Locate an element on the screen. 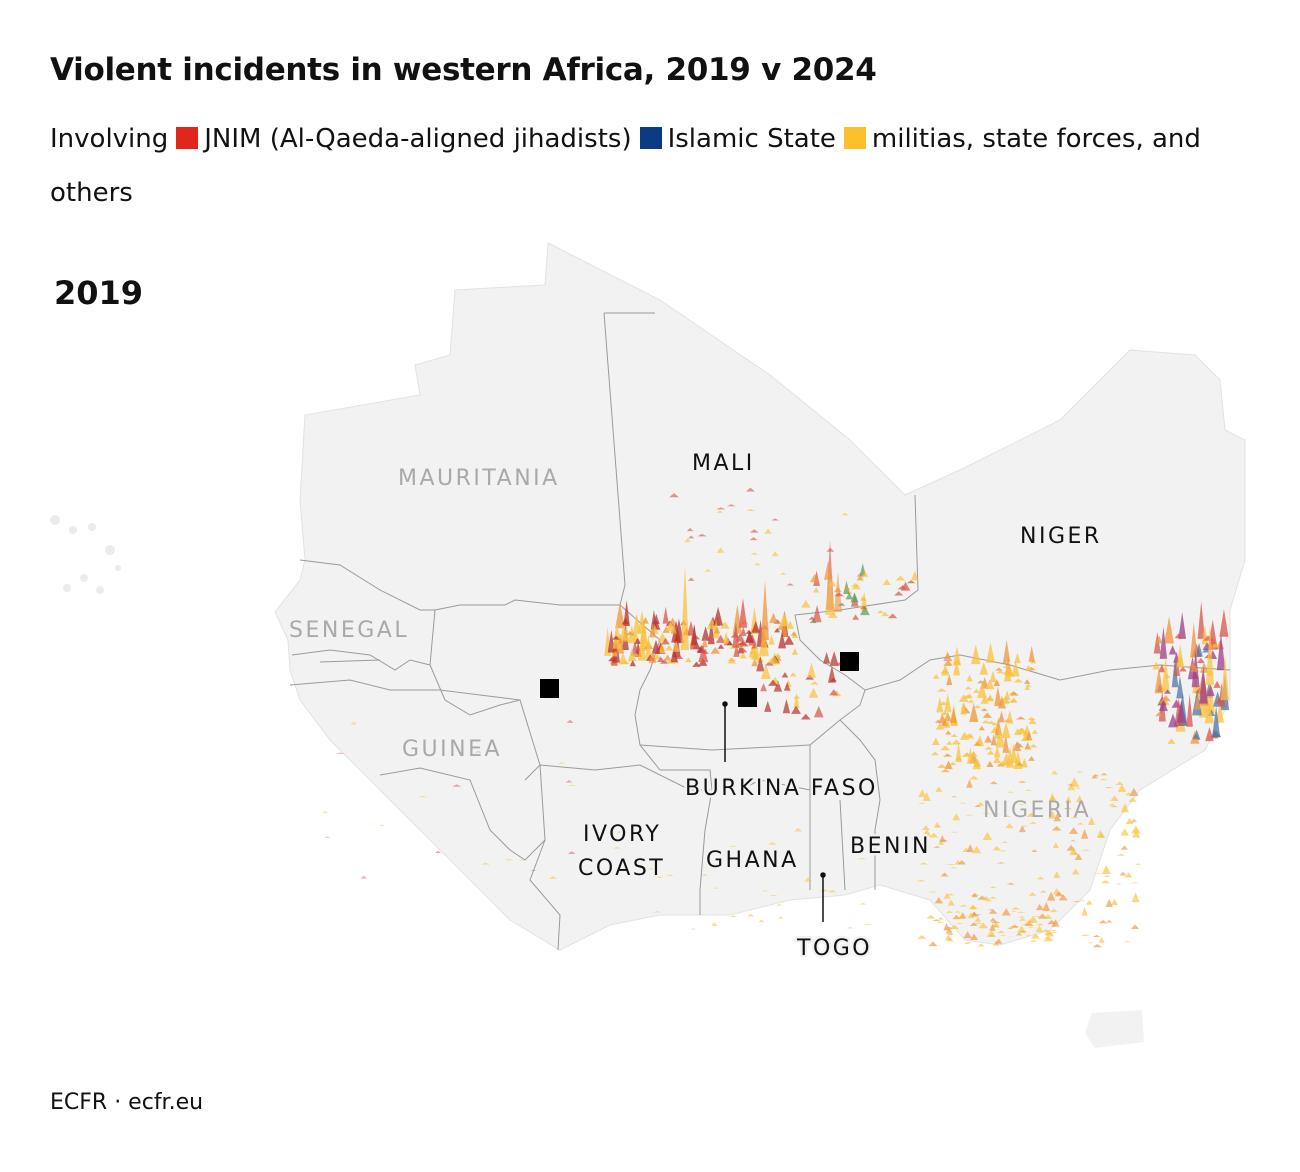  capital-markers is located at coordinates (699, 679).